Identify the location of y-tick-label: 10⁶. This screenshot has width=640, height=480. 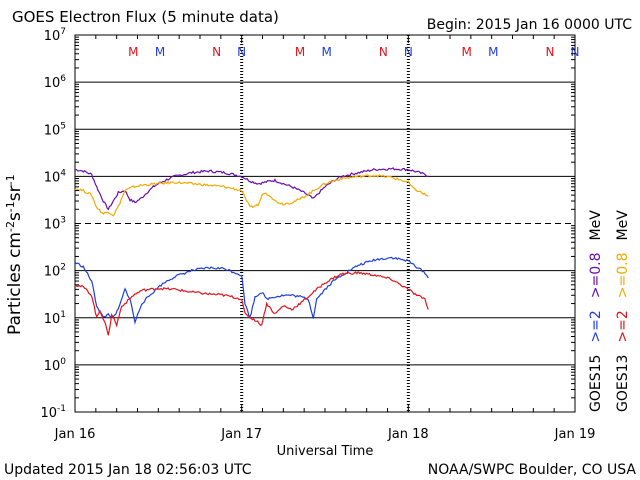
(55, 82).